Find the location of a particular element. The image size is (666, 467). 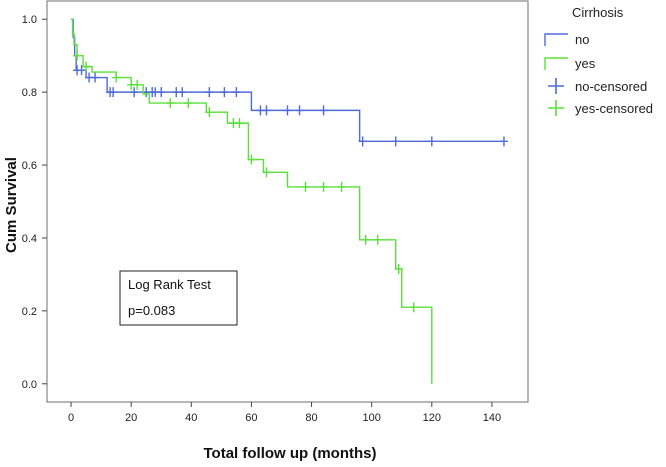

legend-swatch-yes is located at coordinates (556, 63).